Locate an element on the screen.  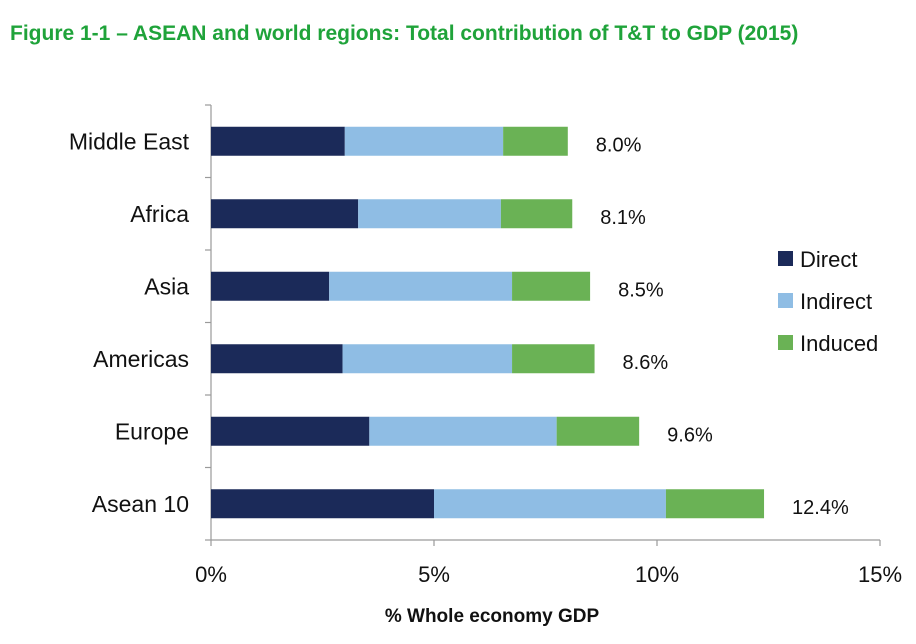
bar-indirect-americas is located at coordinates (427, 359).